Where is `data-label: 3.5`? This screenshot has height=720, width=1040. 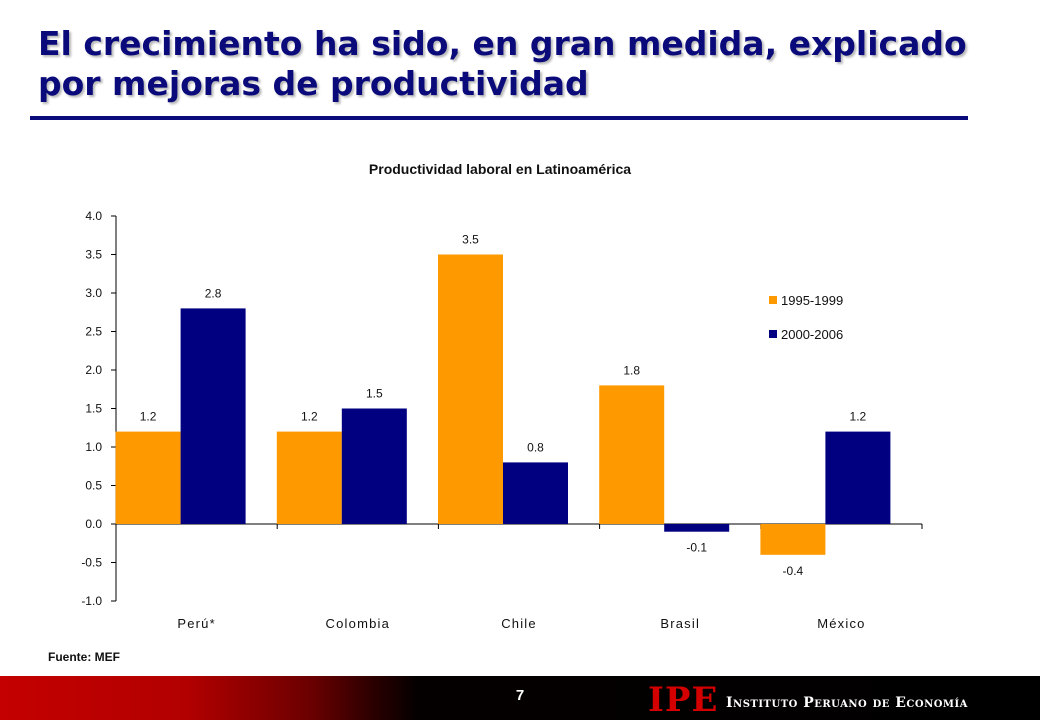
data-label: 3.5 is located at coordinates (470, 240).